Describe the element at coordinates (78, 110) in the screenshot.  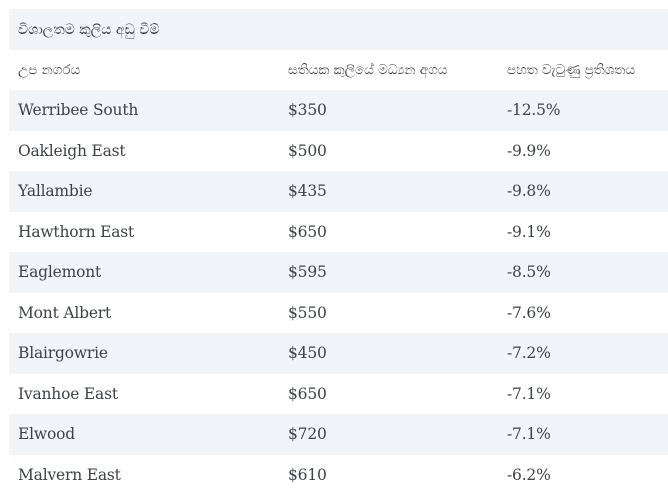
I see `suburb-cell: Werribee South` at that location.